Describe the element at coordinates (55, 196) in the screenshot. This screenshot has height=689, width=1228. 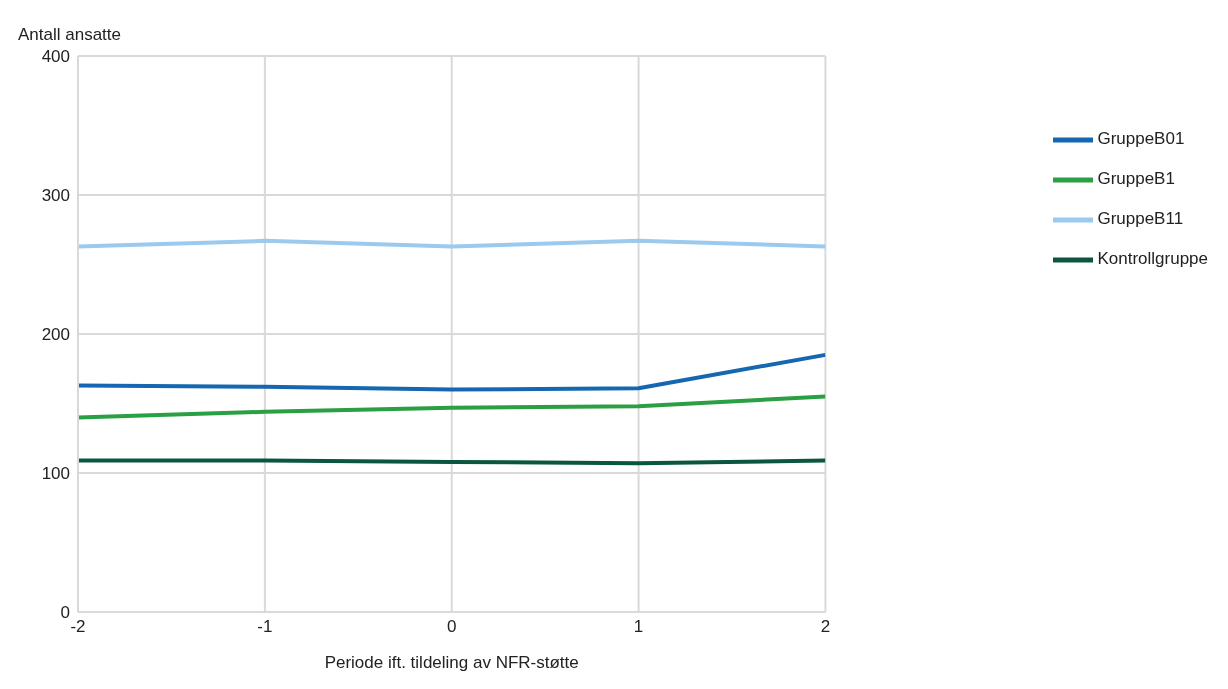
I see `y-tick-label: 300` at that location.